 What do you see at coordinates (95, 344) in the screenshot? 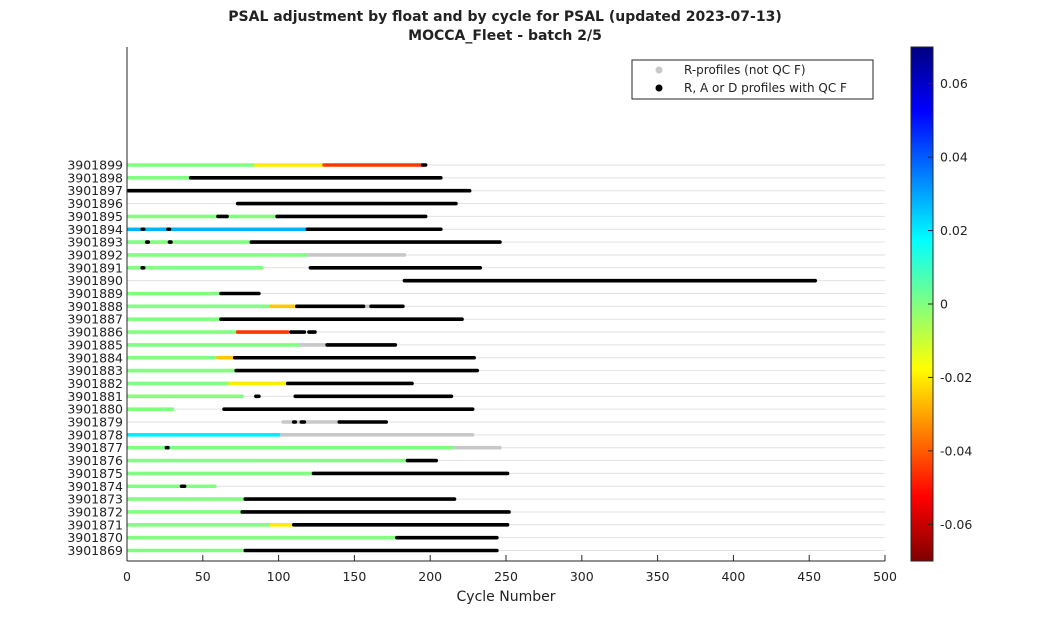
I see `y-tick-label: 3901885` at bounding box center [95, 344].